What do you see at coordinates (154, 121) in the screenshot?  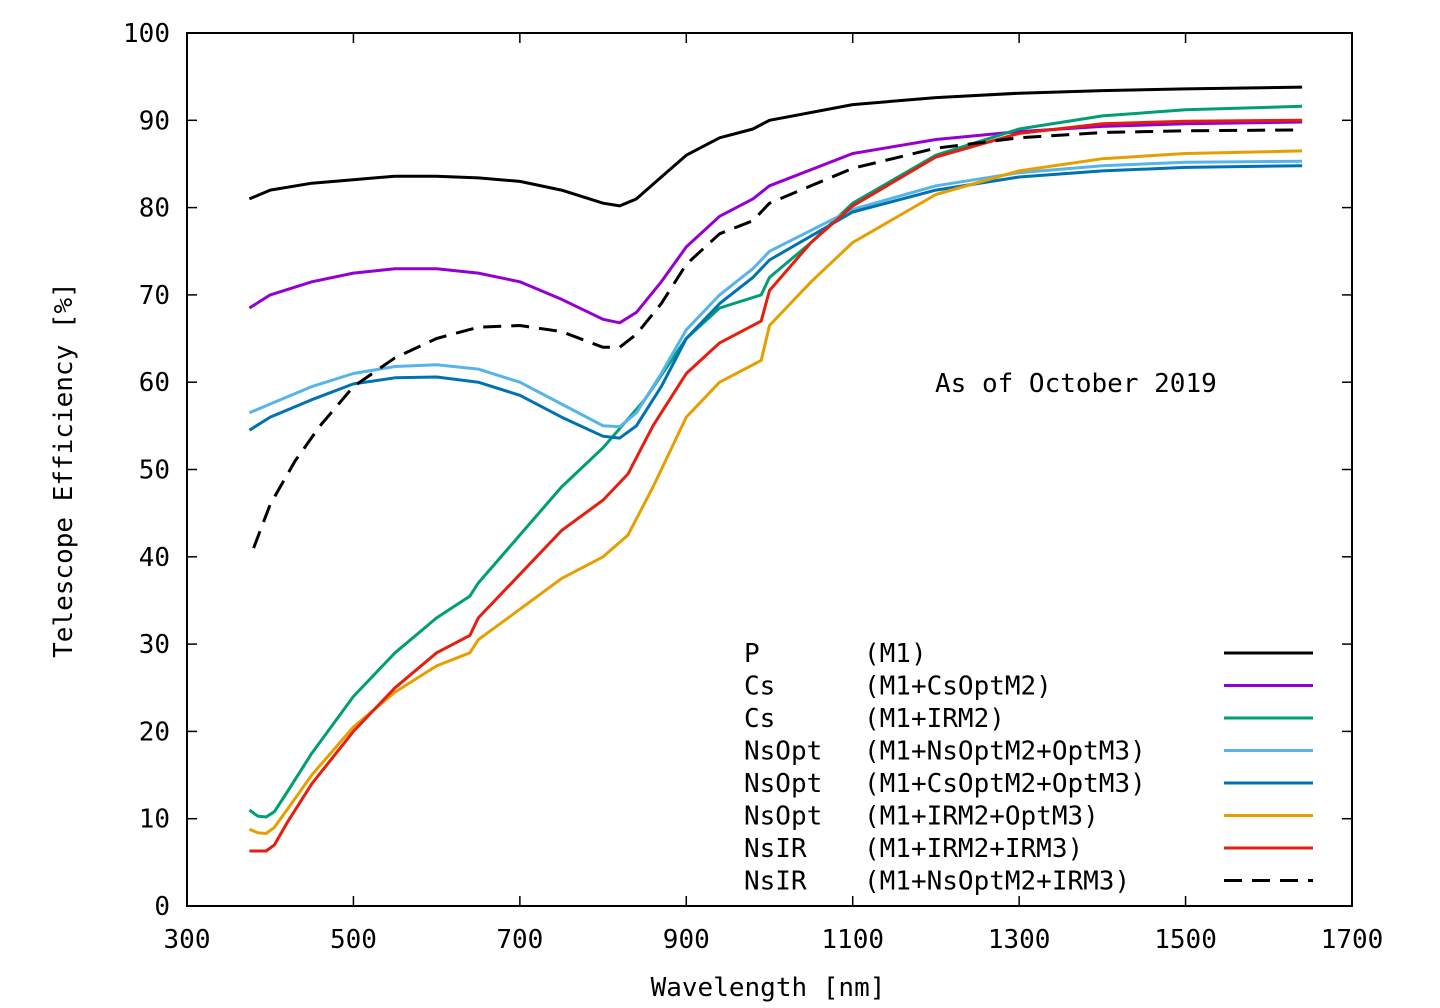 I see `y-tick-label: 90` at bounding box center [154, 121].